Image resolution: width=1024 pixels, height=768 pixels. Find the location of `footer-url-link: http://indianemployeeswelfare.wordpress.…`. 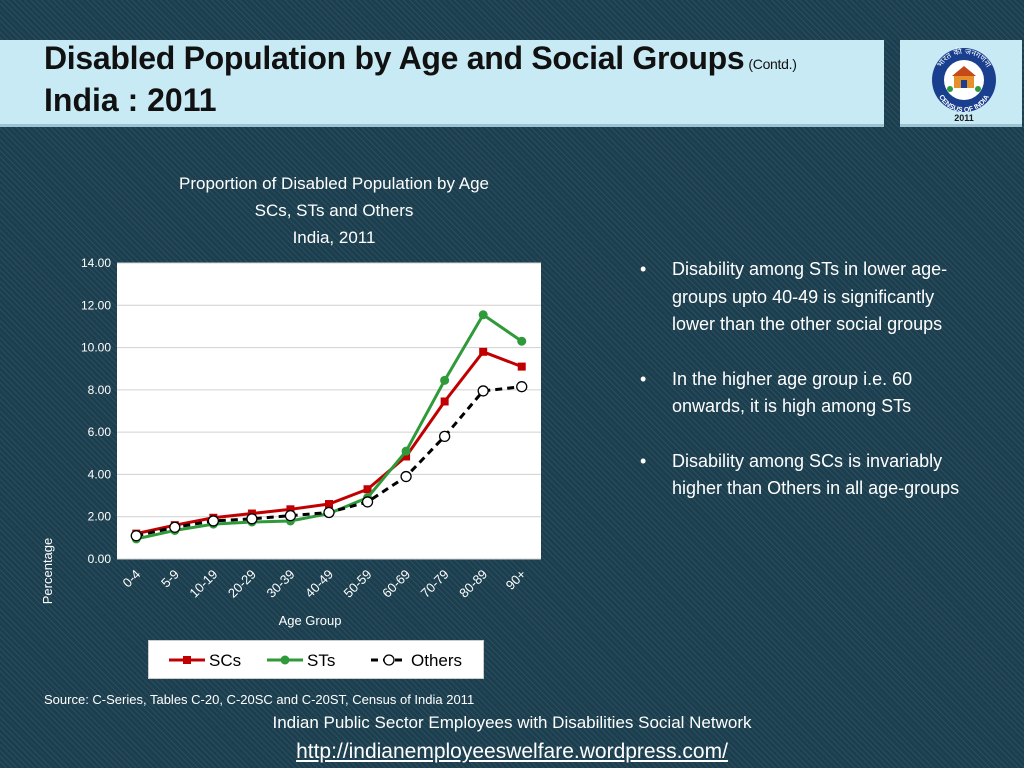

footer-url-link: http://indianemployeeswelfare.wordpress.… is located at coordinates (512, 751).